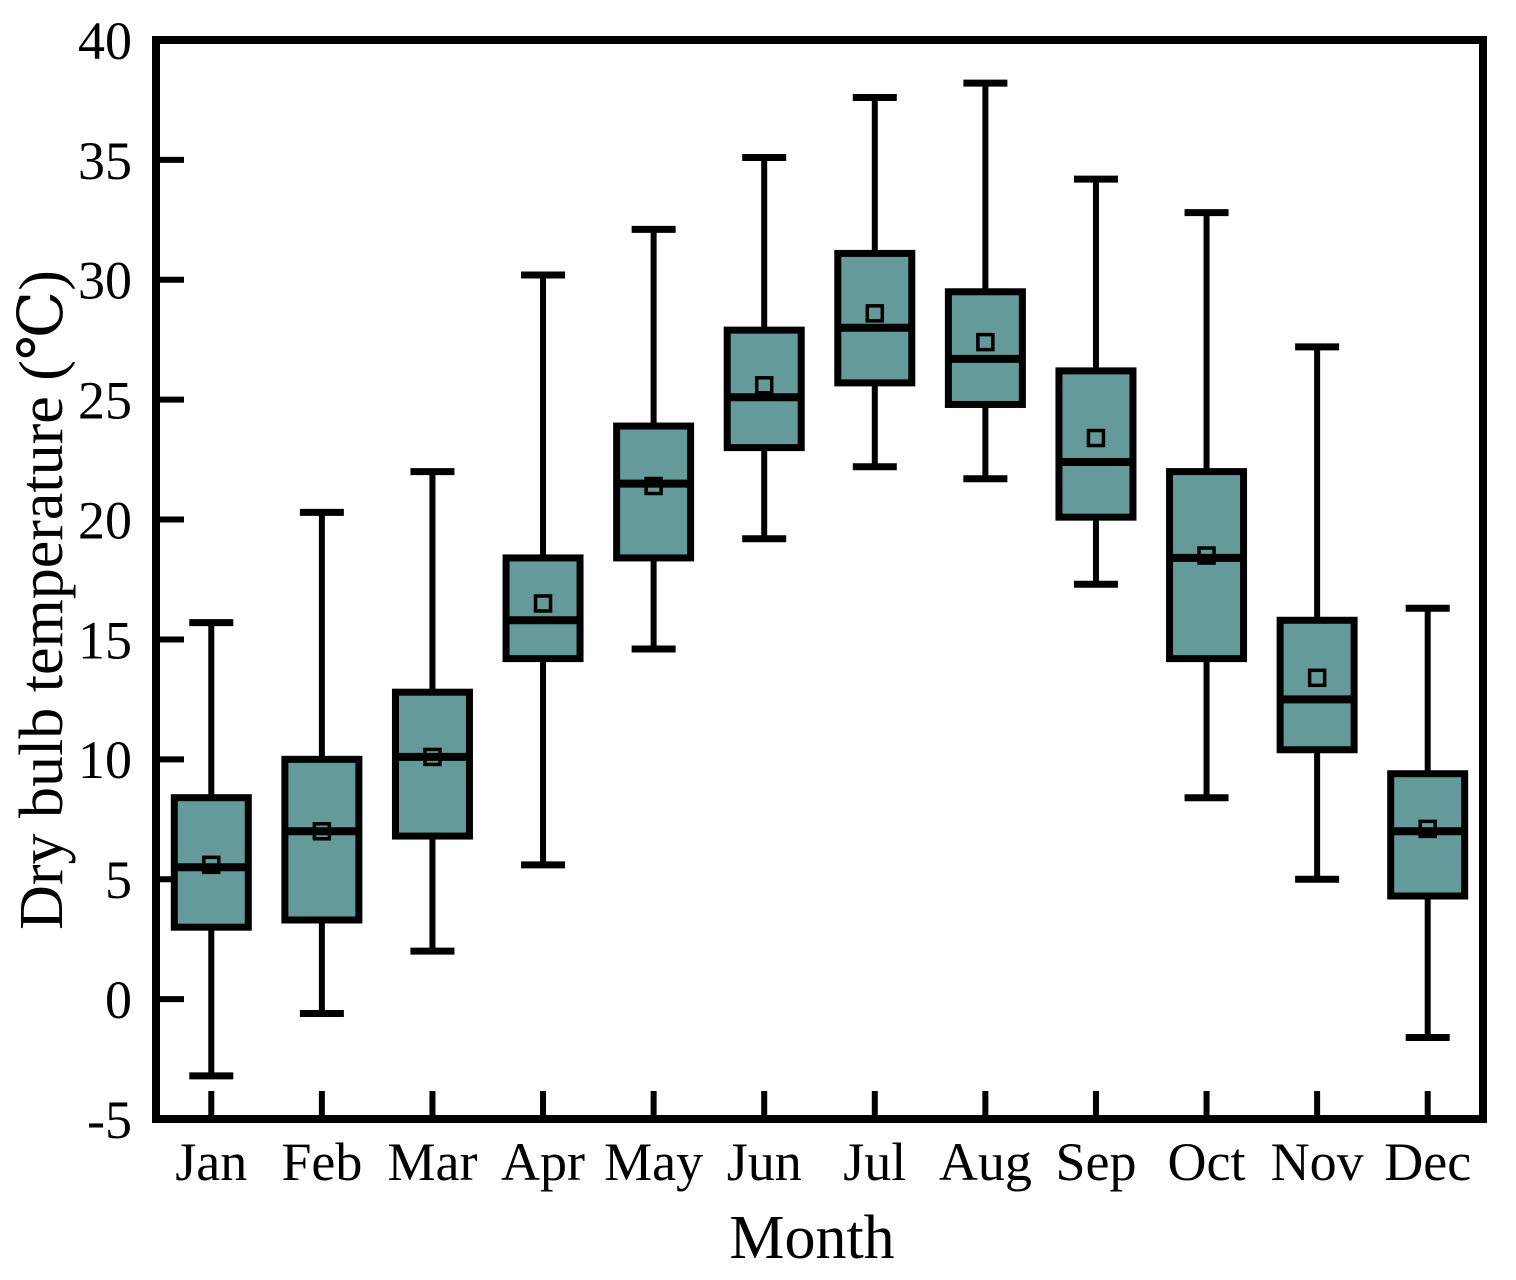  I want to click on y-tick-label: 30, so click(105, 281).